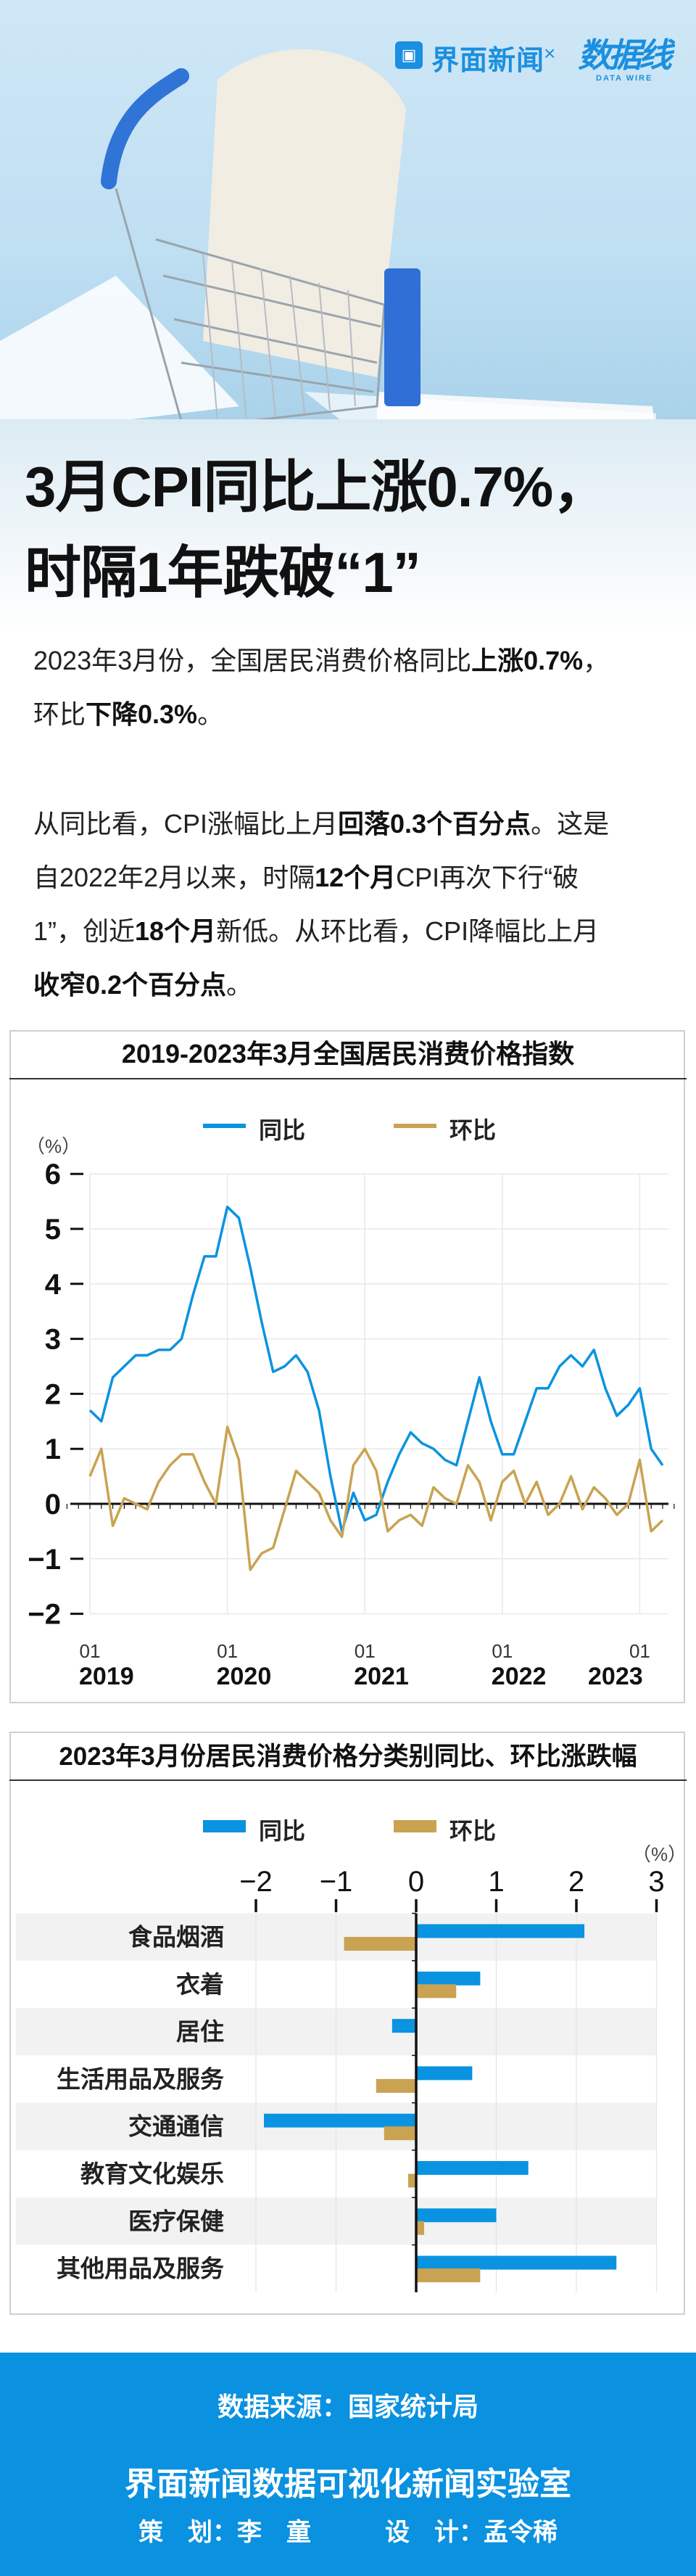  Describe the element at coordinates (596, 660) in the screenshot. I see `body-text: ，` at that location.